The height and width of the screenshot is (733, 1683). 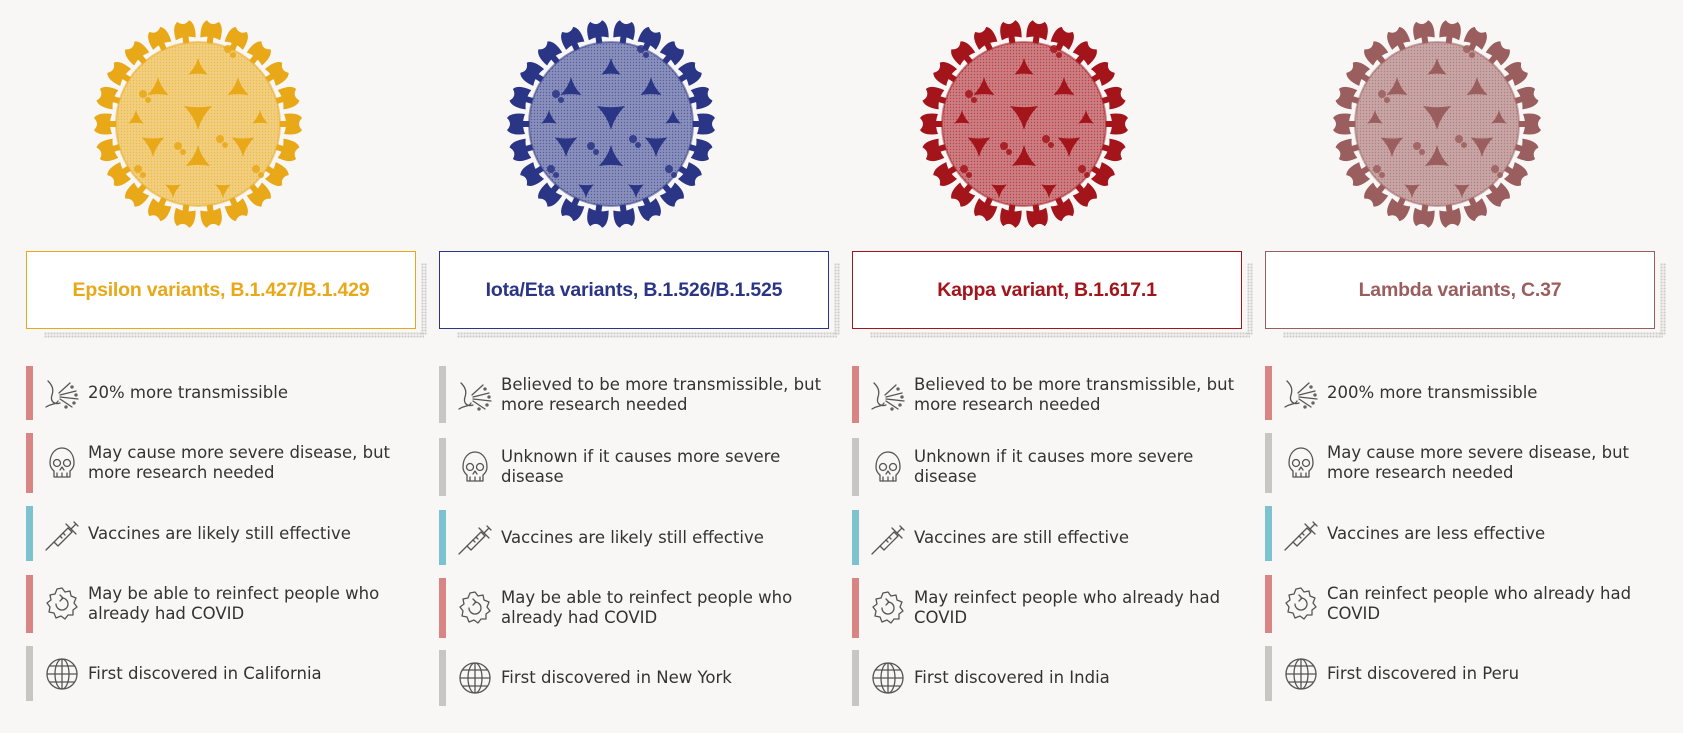 I want to click on fact-text: First discovered in Peru, so click(x=1423, y=673).